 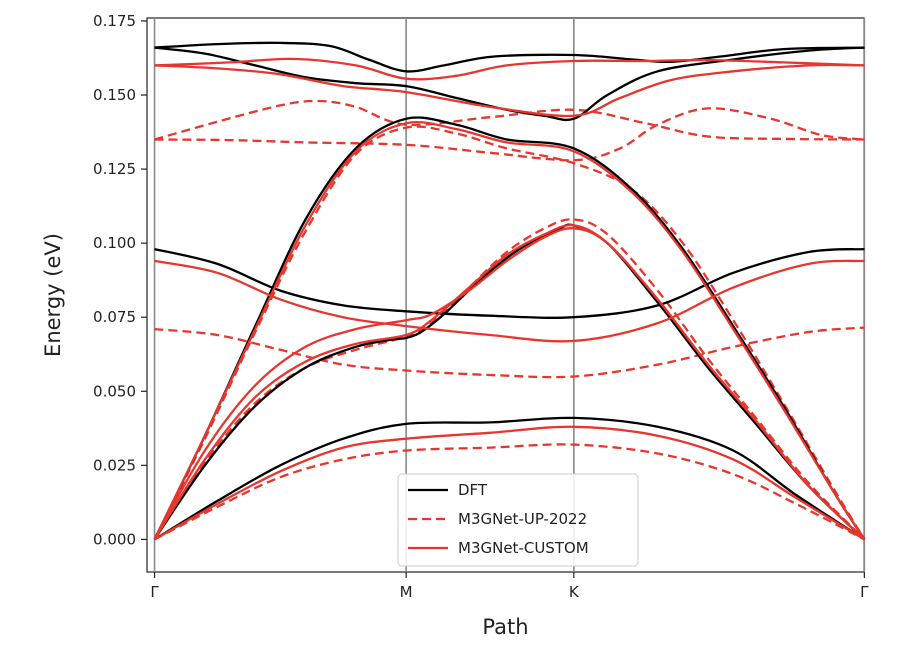 I want to click on y-axis-title: Energy (eV), so click(x=53, y=295).